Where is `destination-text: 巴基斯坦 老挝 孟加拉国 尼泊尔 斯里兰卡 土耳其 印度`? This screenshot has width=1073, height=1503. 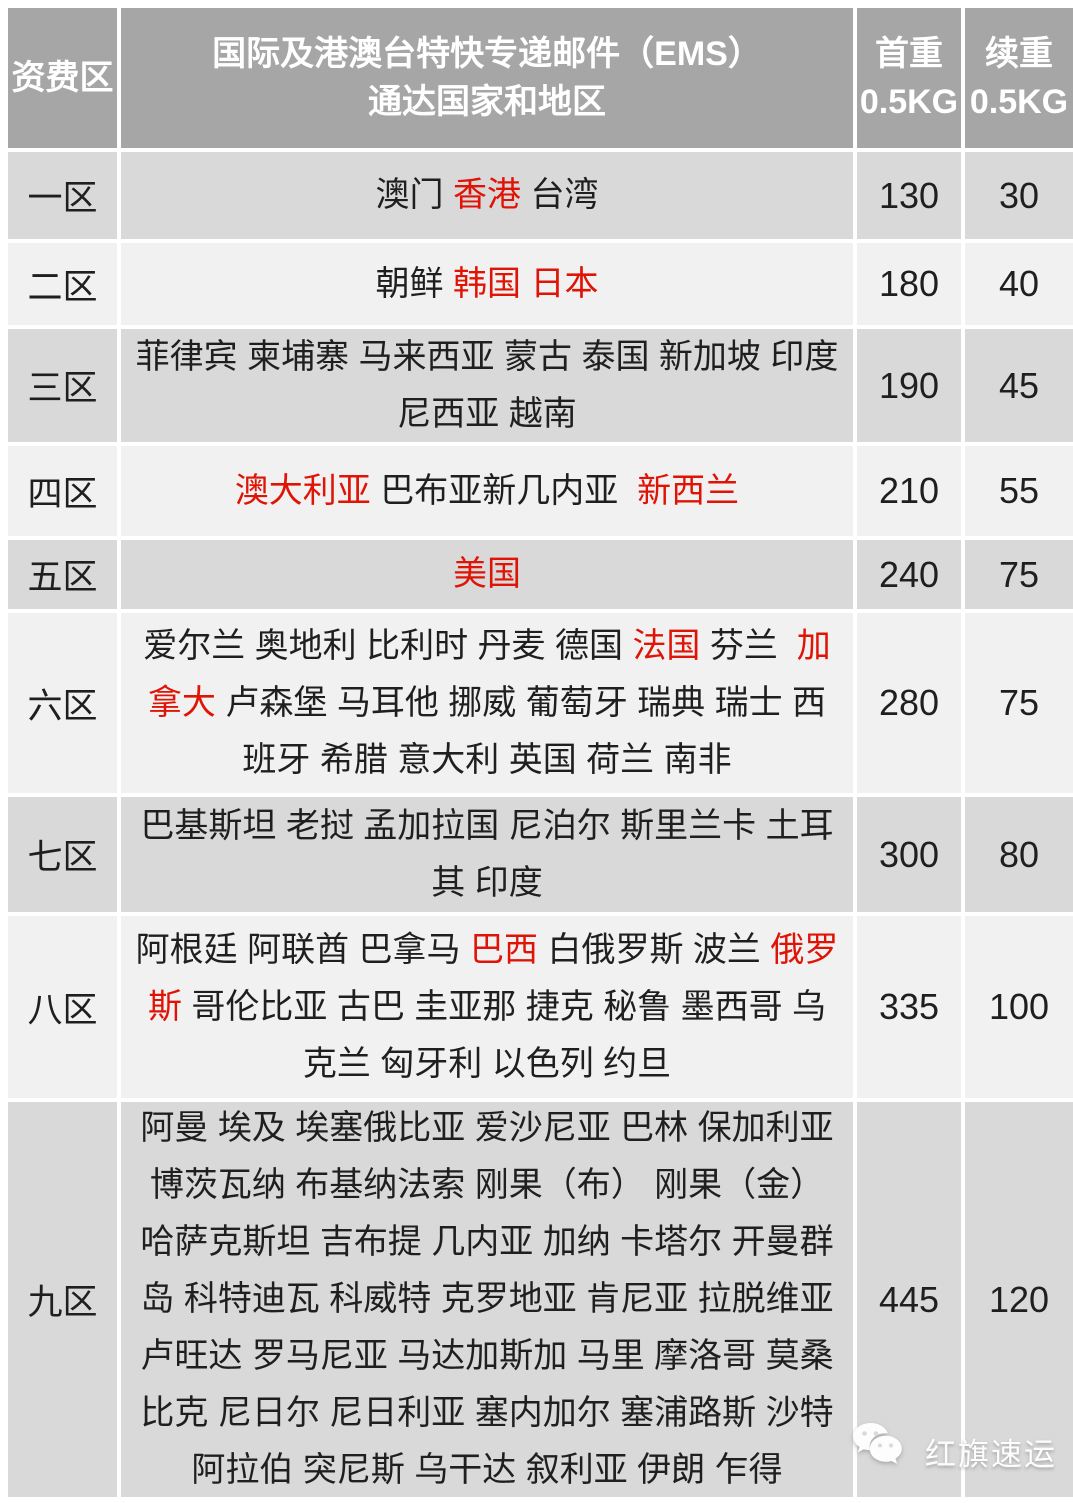 destination-text: 巴基斯坦 老挝 孟加拉国 尼泊尔 斯里兰卡 土耳其 印度 is located at coordinates (487, 854).